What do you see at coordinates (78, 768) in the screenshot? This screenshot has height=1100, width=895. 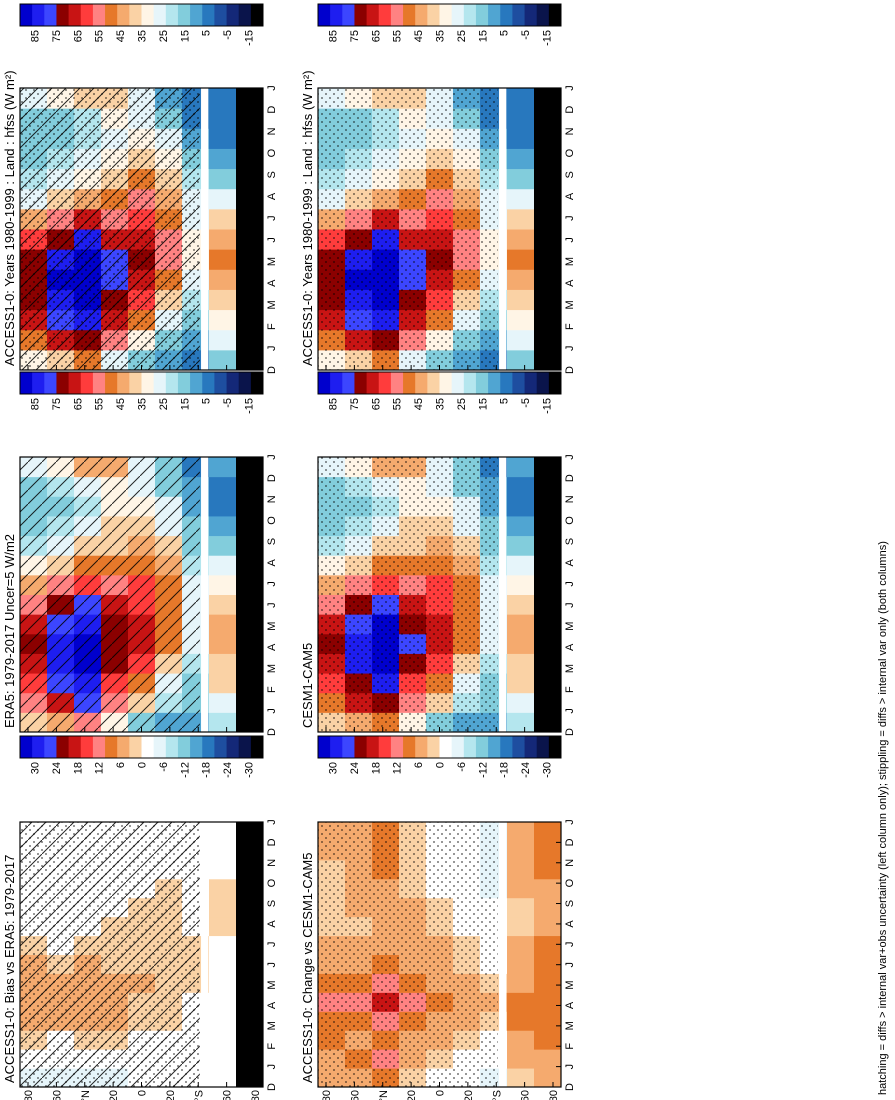 I see `colorbar-label: 18` at bounding box center [78, 768].